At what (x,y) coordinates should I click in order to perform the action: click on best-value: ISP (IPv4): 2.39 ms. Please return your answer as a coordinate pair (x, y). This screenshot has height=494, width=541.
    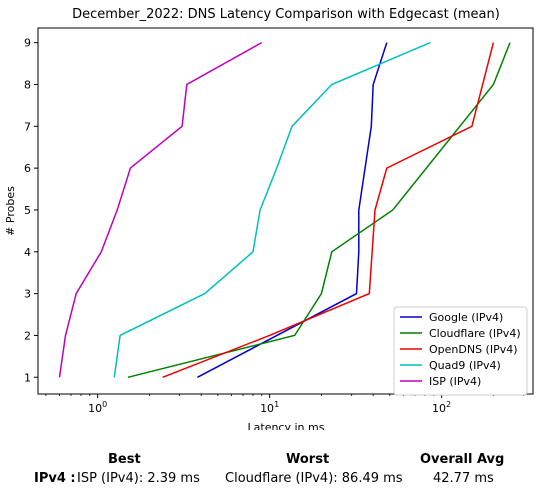
    Looking at the image, I should click on (138, 478).